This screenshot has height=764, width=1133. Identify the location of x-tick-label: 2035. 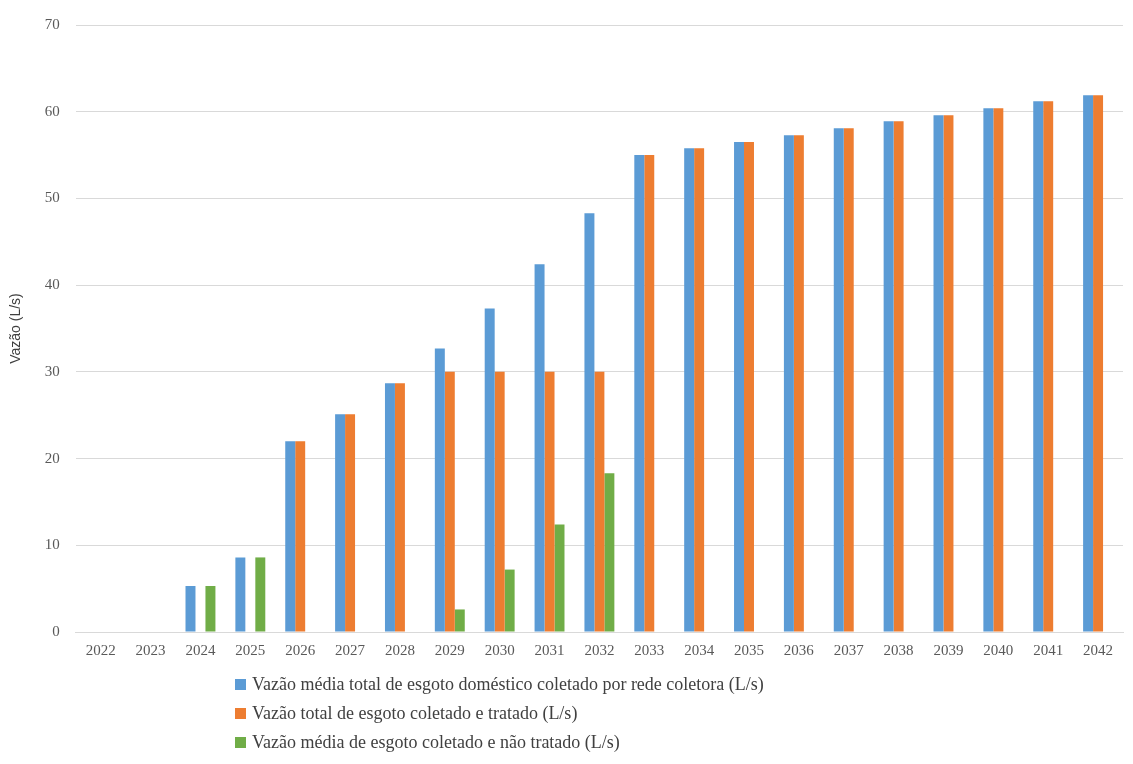
(749, 649).